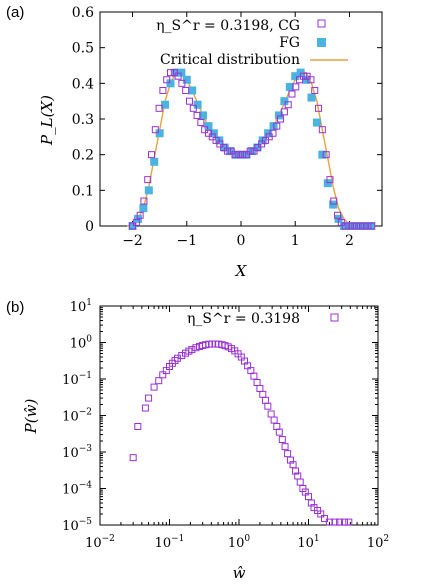 The image size is (437, 586). I want to click on y-tick-label: 0.2, so click(83, 156).